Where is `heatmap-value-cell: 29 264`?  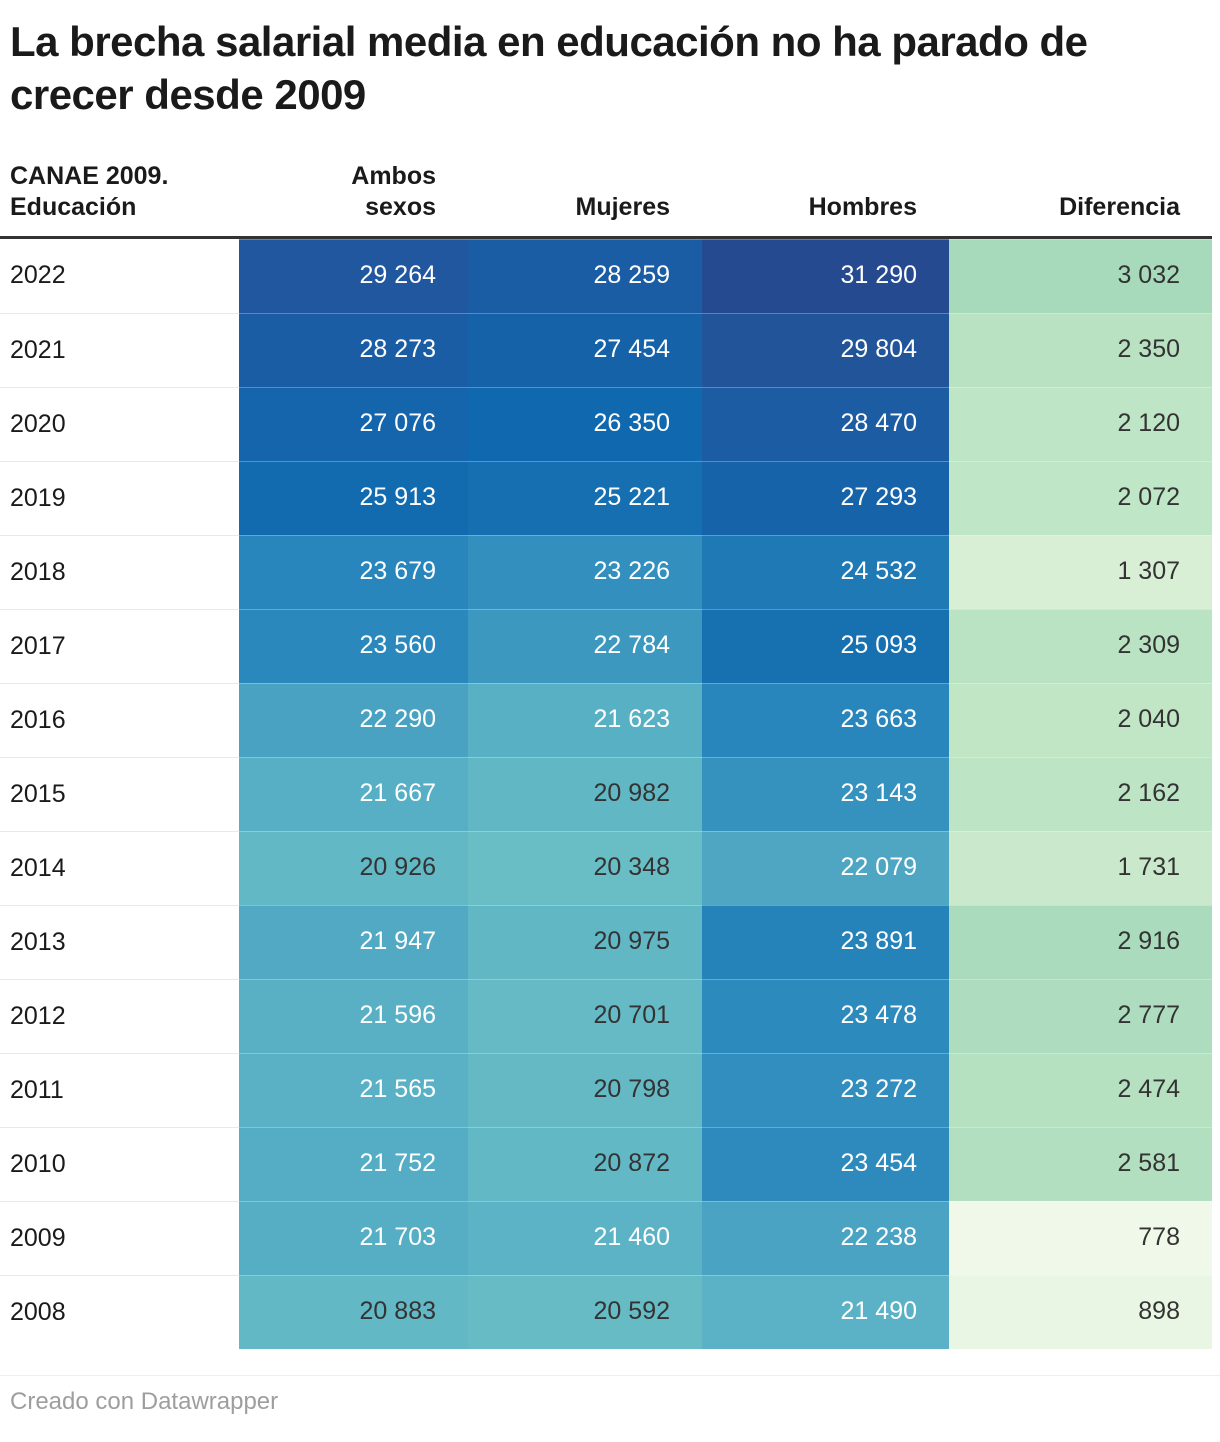 heatmap-value-cell: 29 264 is located at coordinates (353, 275).